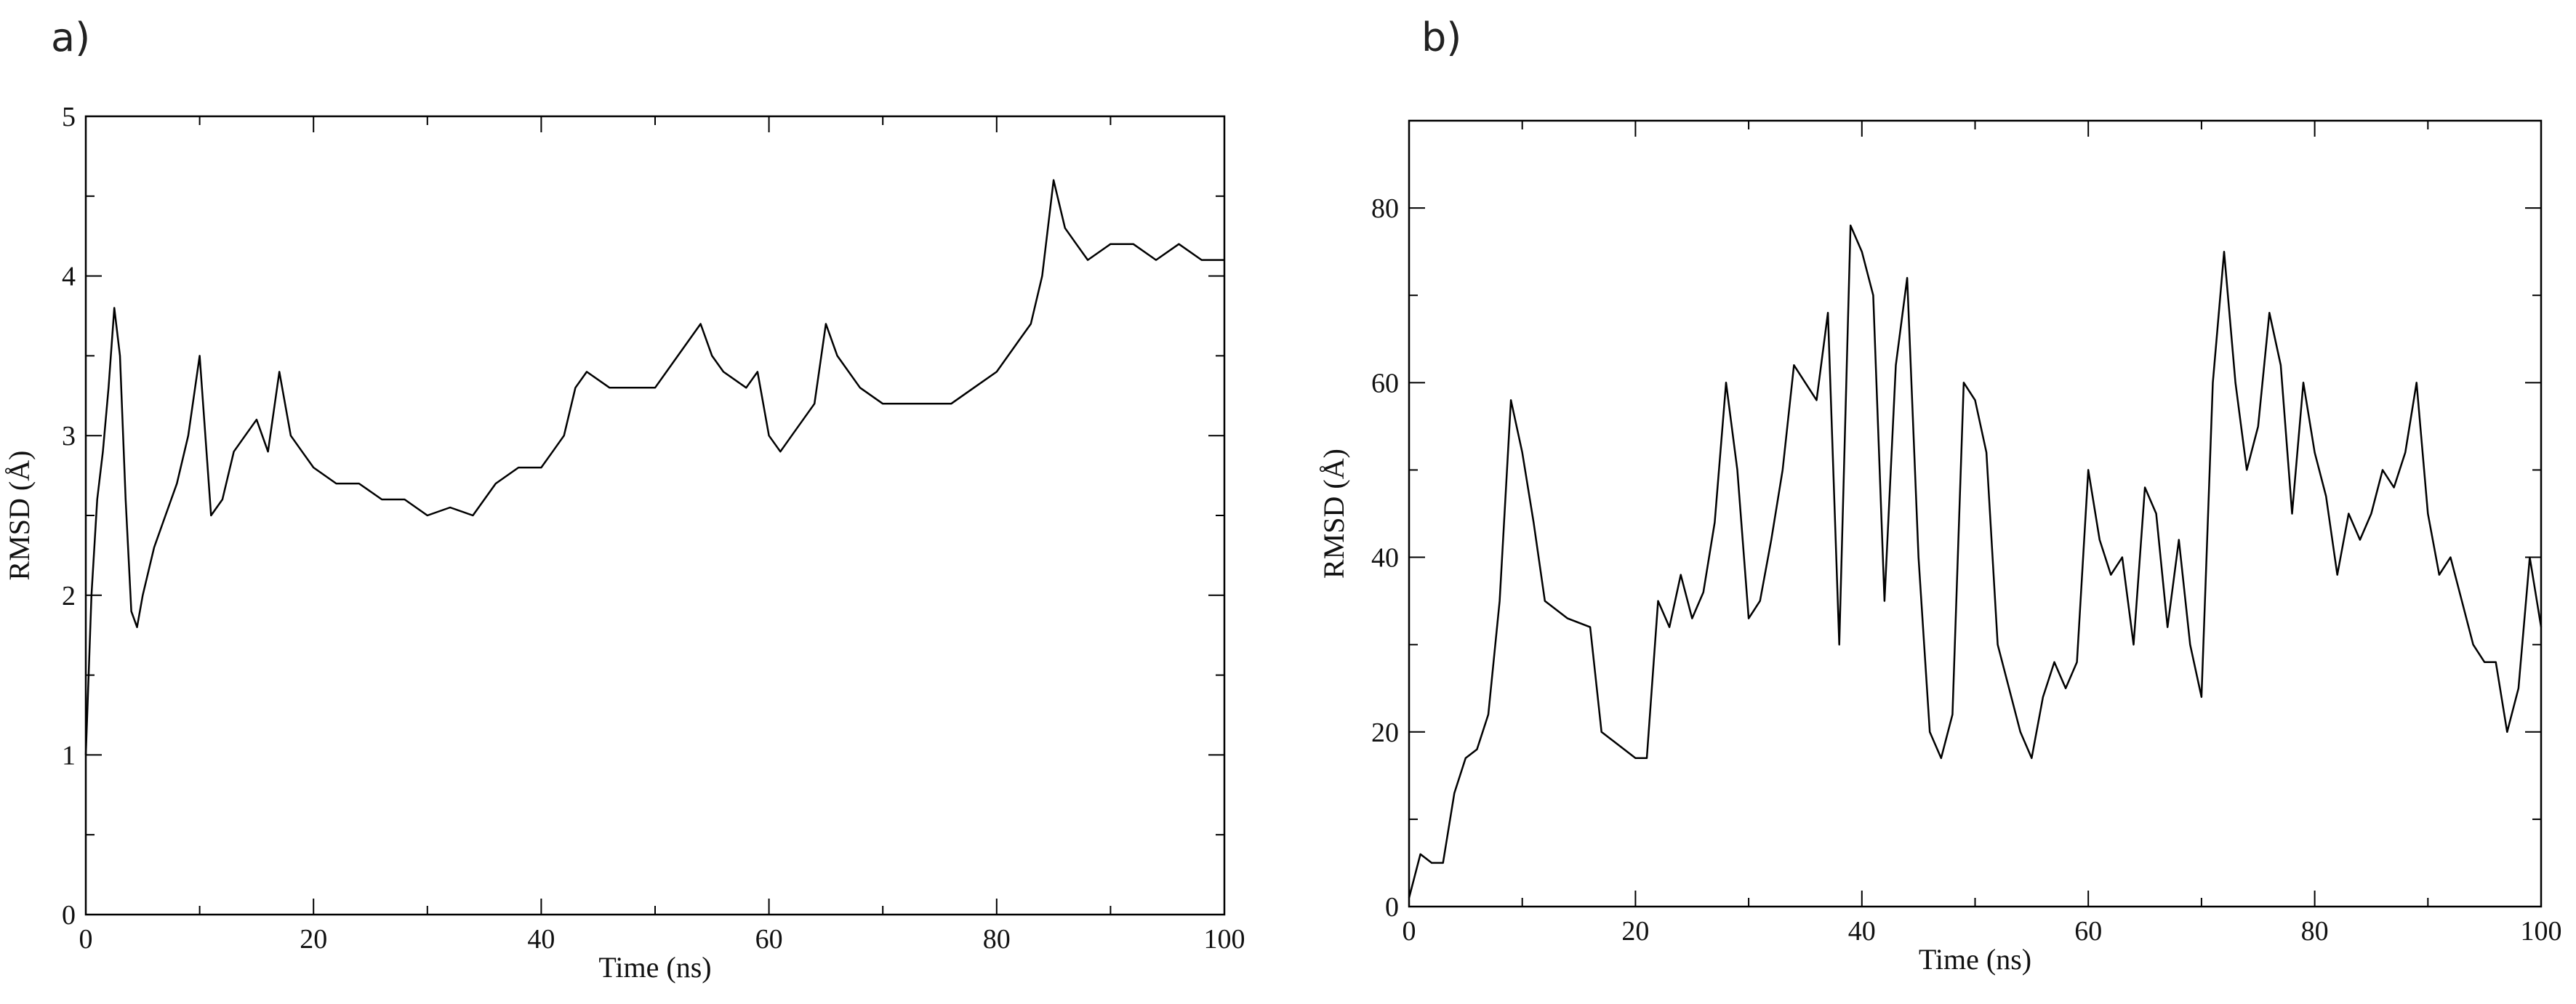 The image size is (2576, 1004). Describe the element at coordinates (1409, 932) in the screenshot. I see `x-tick-label-b: 0` at that location.